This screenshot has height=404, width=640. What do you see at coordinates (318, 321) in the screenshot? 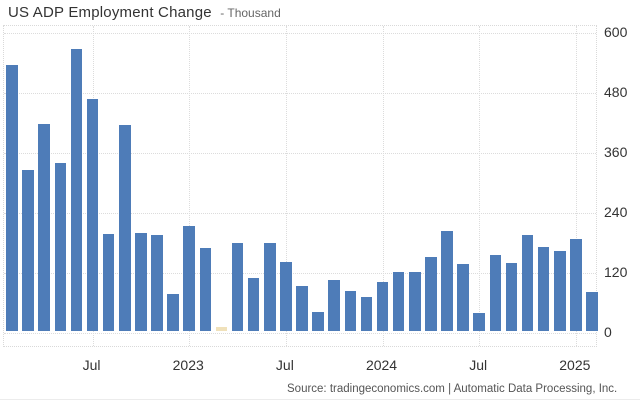
I see `bar-sep-2023` at bounding box center [318, 321].